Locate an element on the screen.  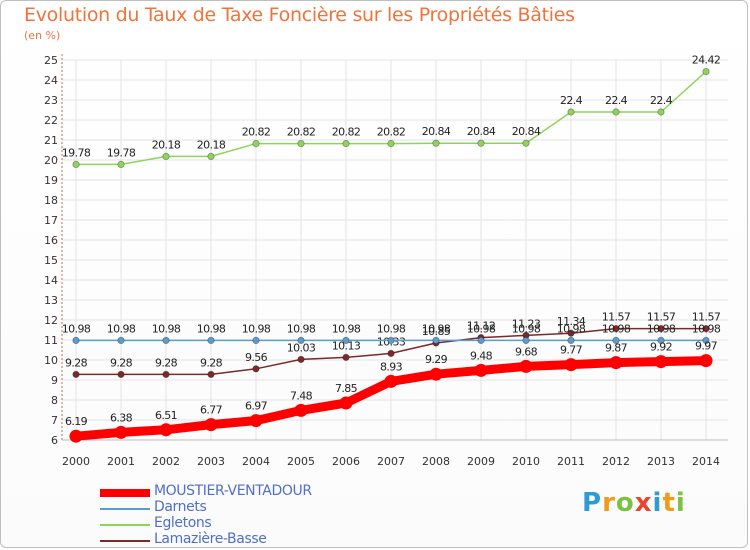
y-tick-label: 18 is located at coordinates (51, 200).